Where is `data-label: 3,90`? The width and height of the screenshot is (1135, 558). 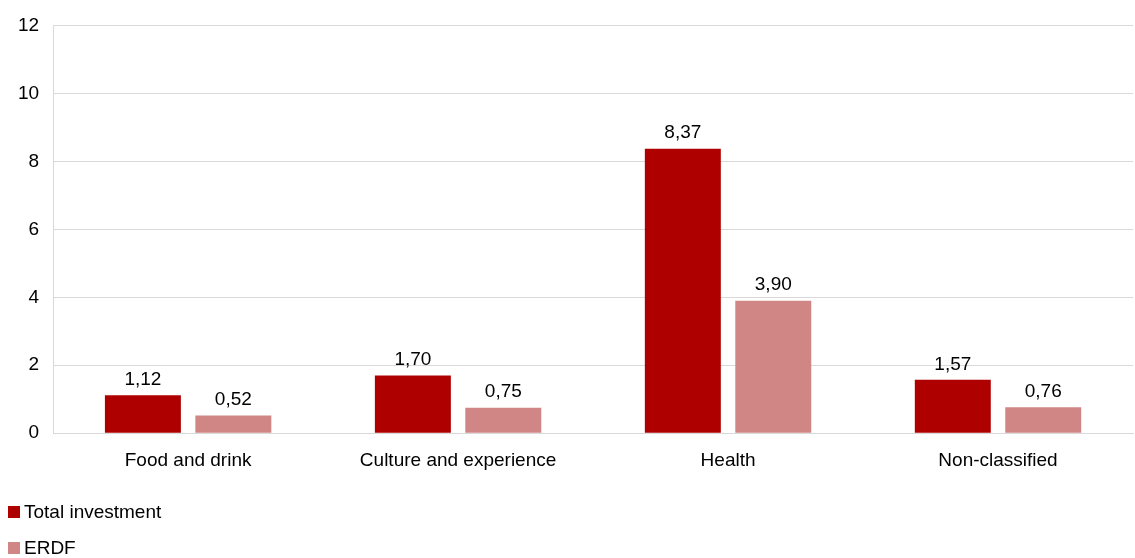
data-label: 3,90 is located at coordinates (773, 284).